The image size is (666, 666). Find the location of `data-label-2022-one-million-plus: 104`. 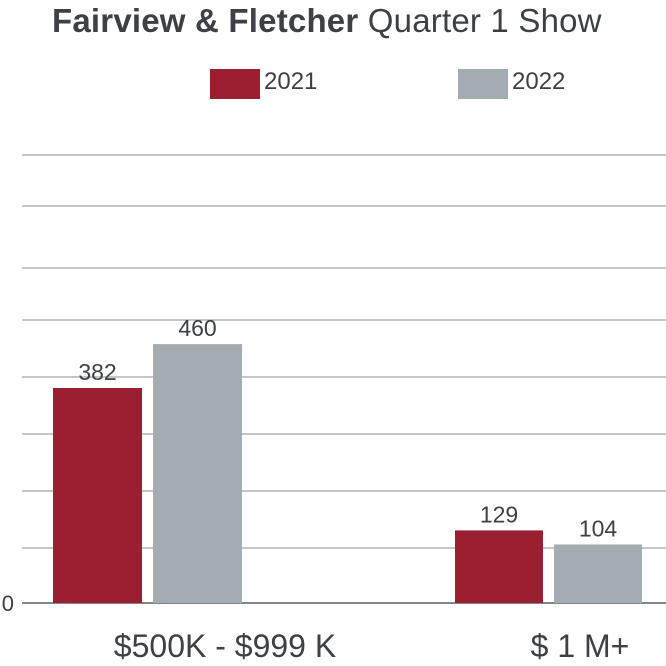

data-label-2022-one-million-plus: 104 is located at coordinates (598, 528).